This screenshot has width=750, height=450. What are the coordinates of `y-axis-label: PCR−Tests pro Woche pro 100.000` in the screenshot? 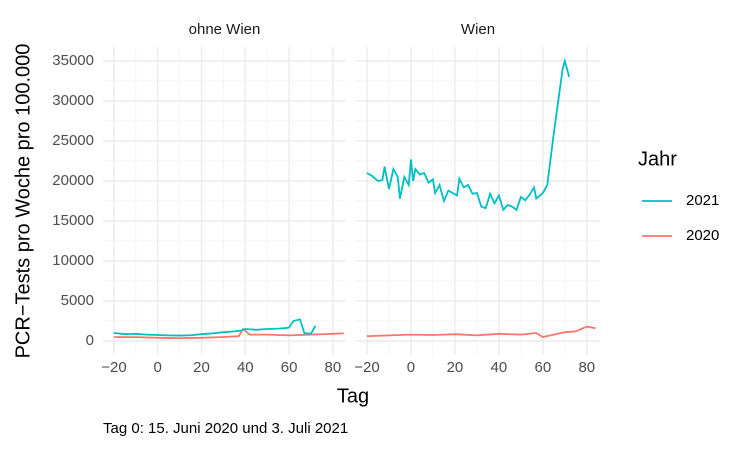 It's located at (23, 201).